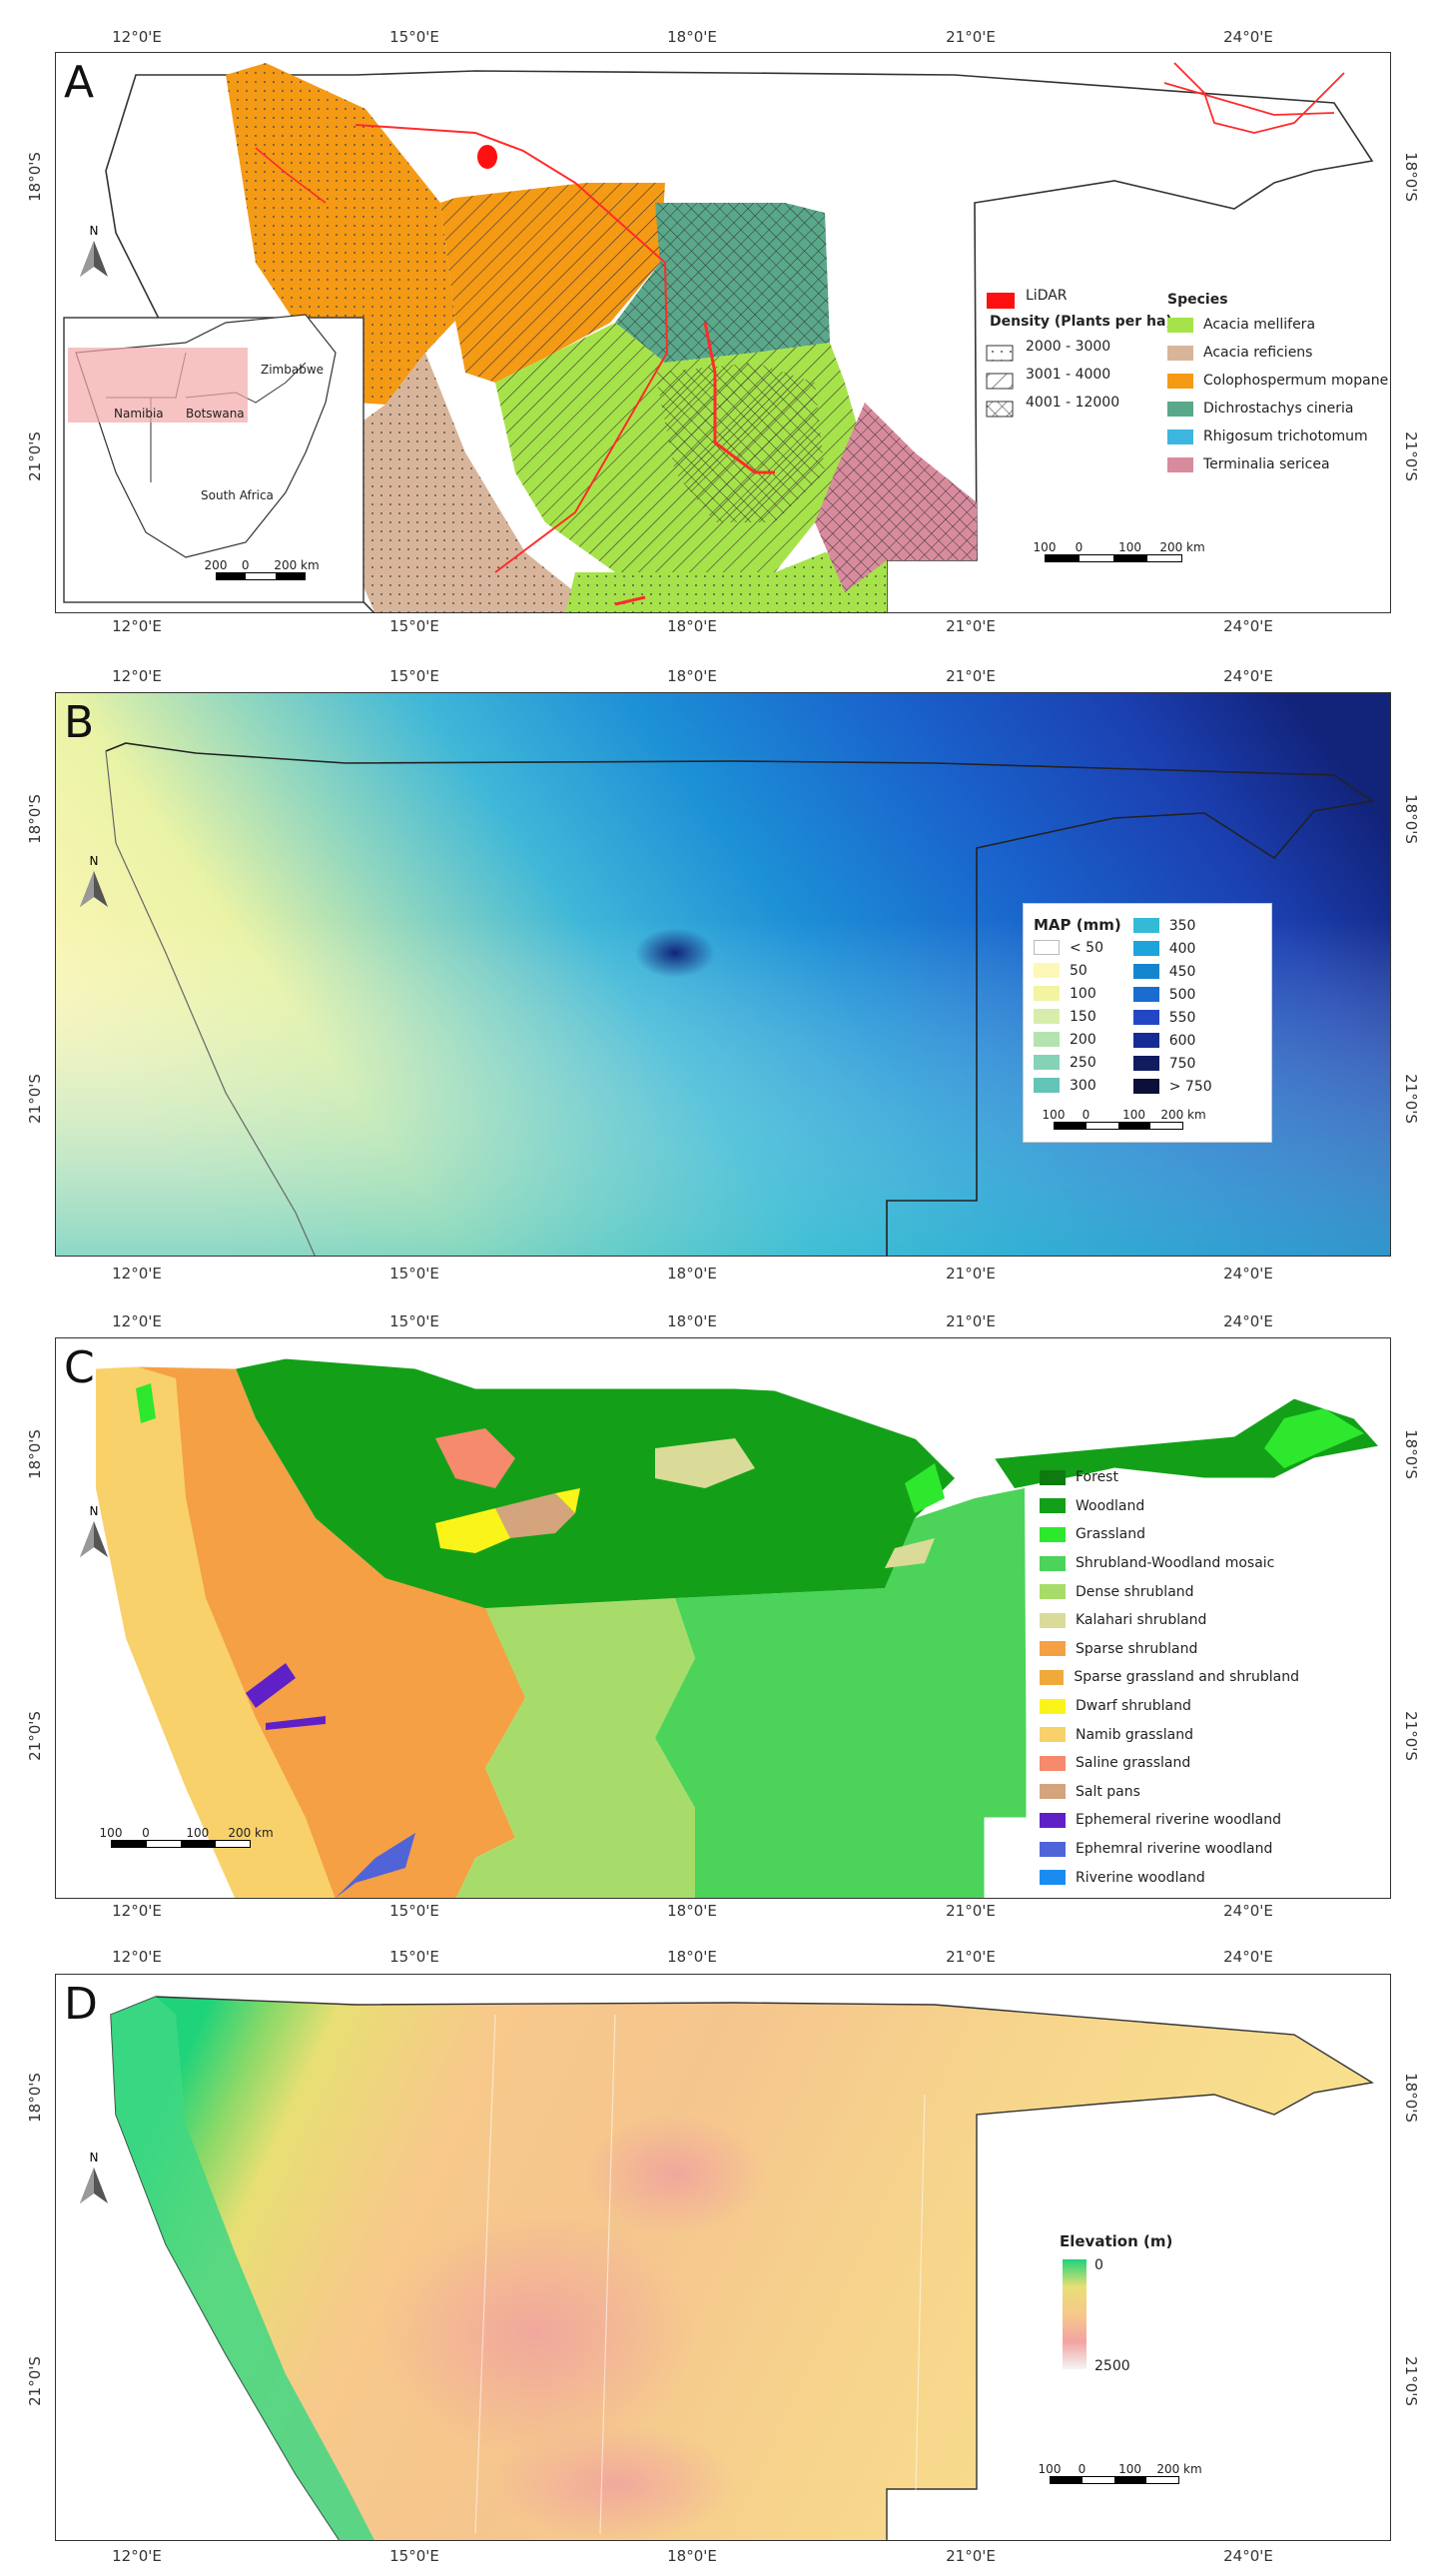  What do you see at coordinates (1083, 1039) in the screenshot?
I see `legend-label: 200` at bounding box center [1083, 1039].